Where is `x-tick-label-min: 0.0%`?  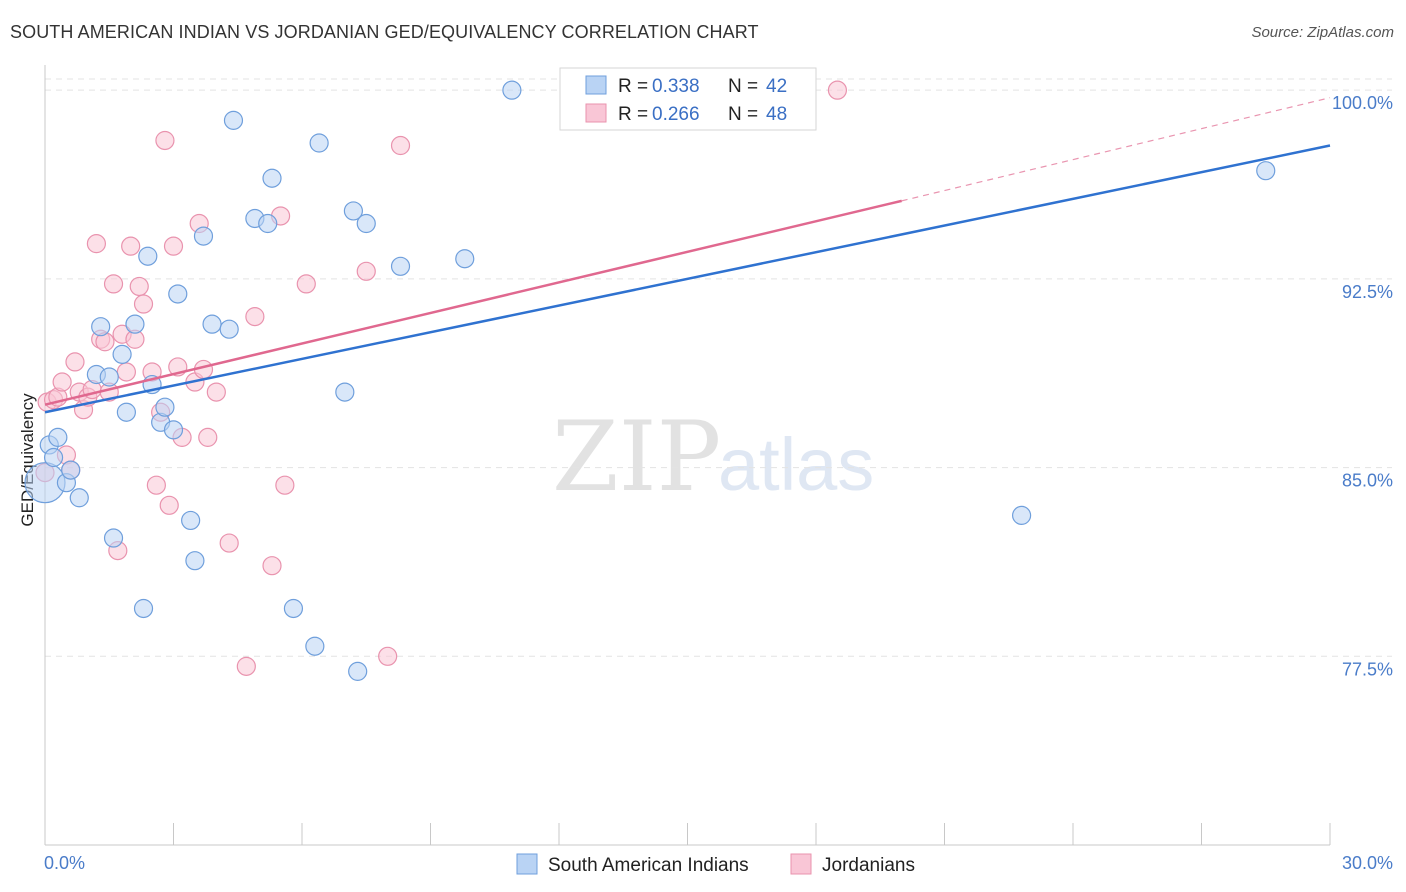 x-tick-label-min: 0.0% is located at coordinates (64, 863).